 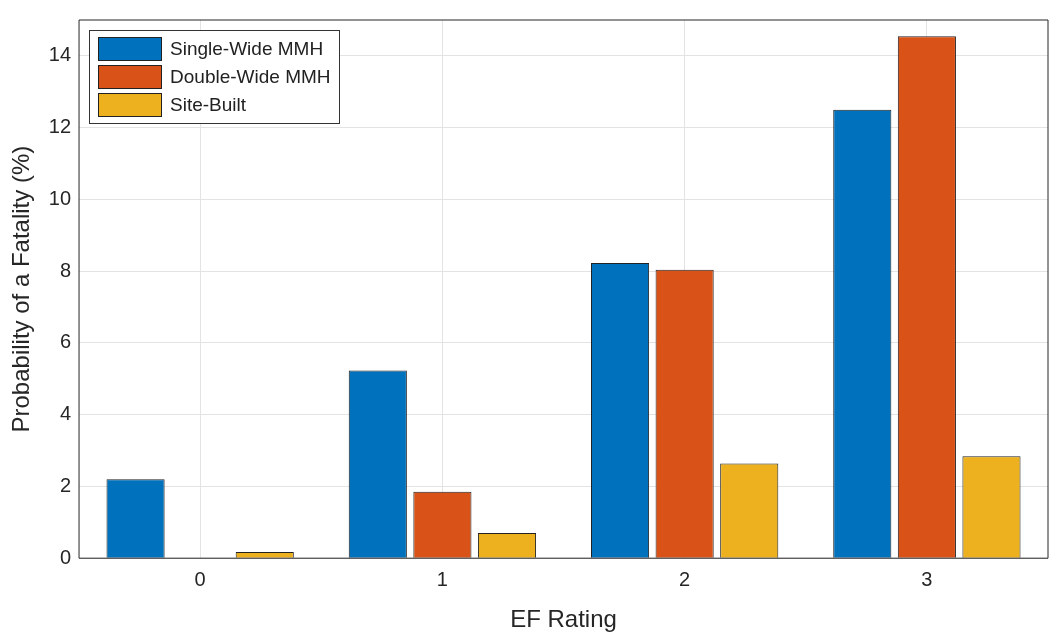 I want to click on x-tick-label: 0, so click(x=200, y=578).